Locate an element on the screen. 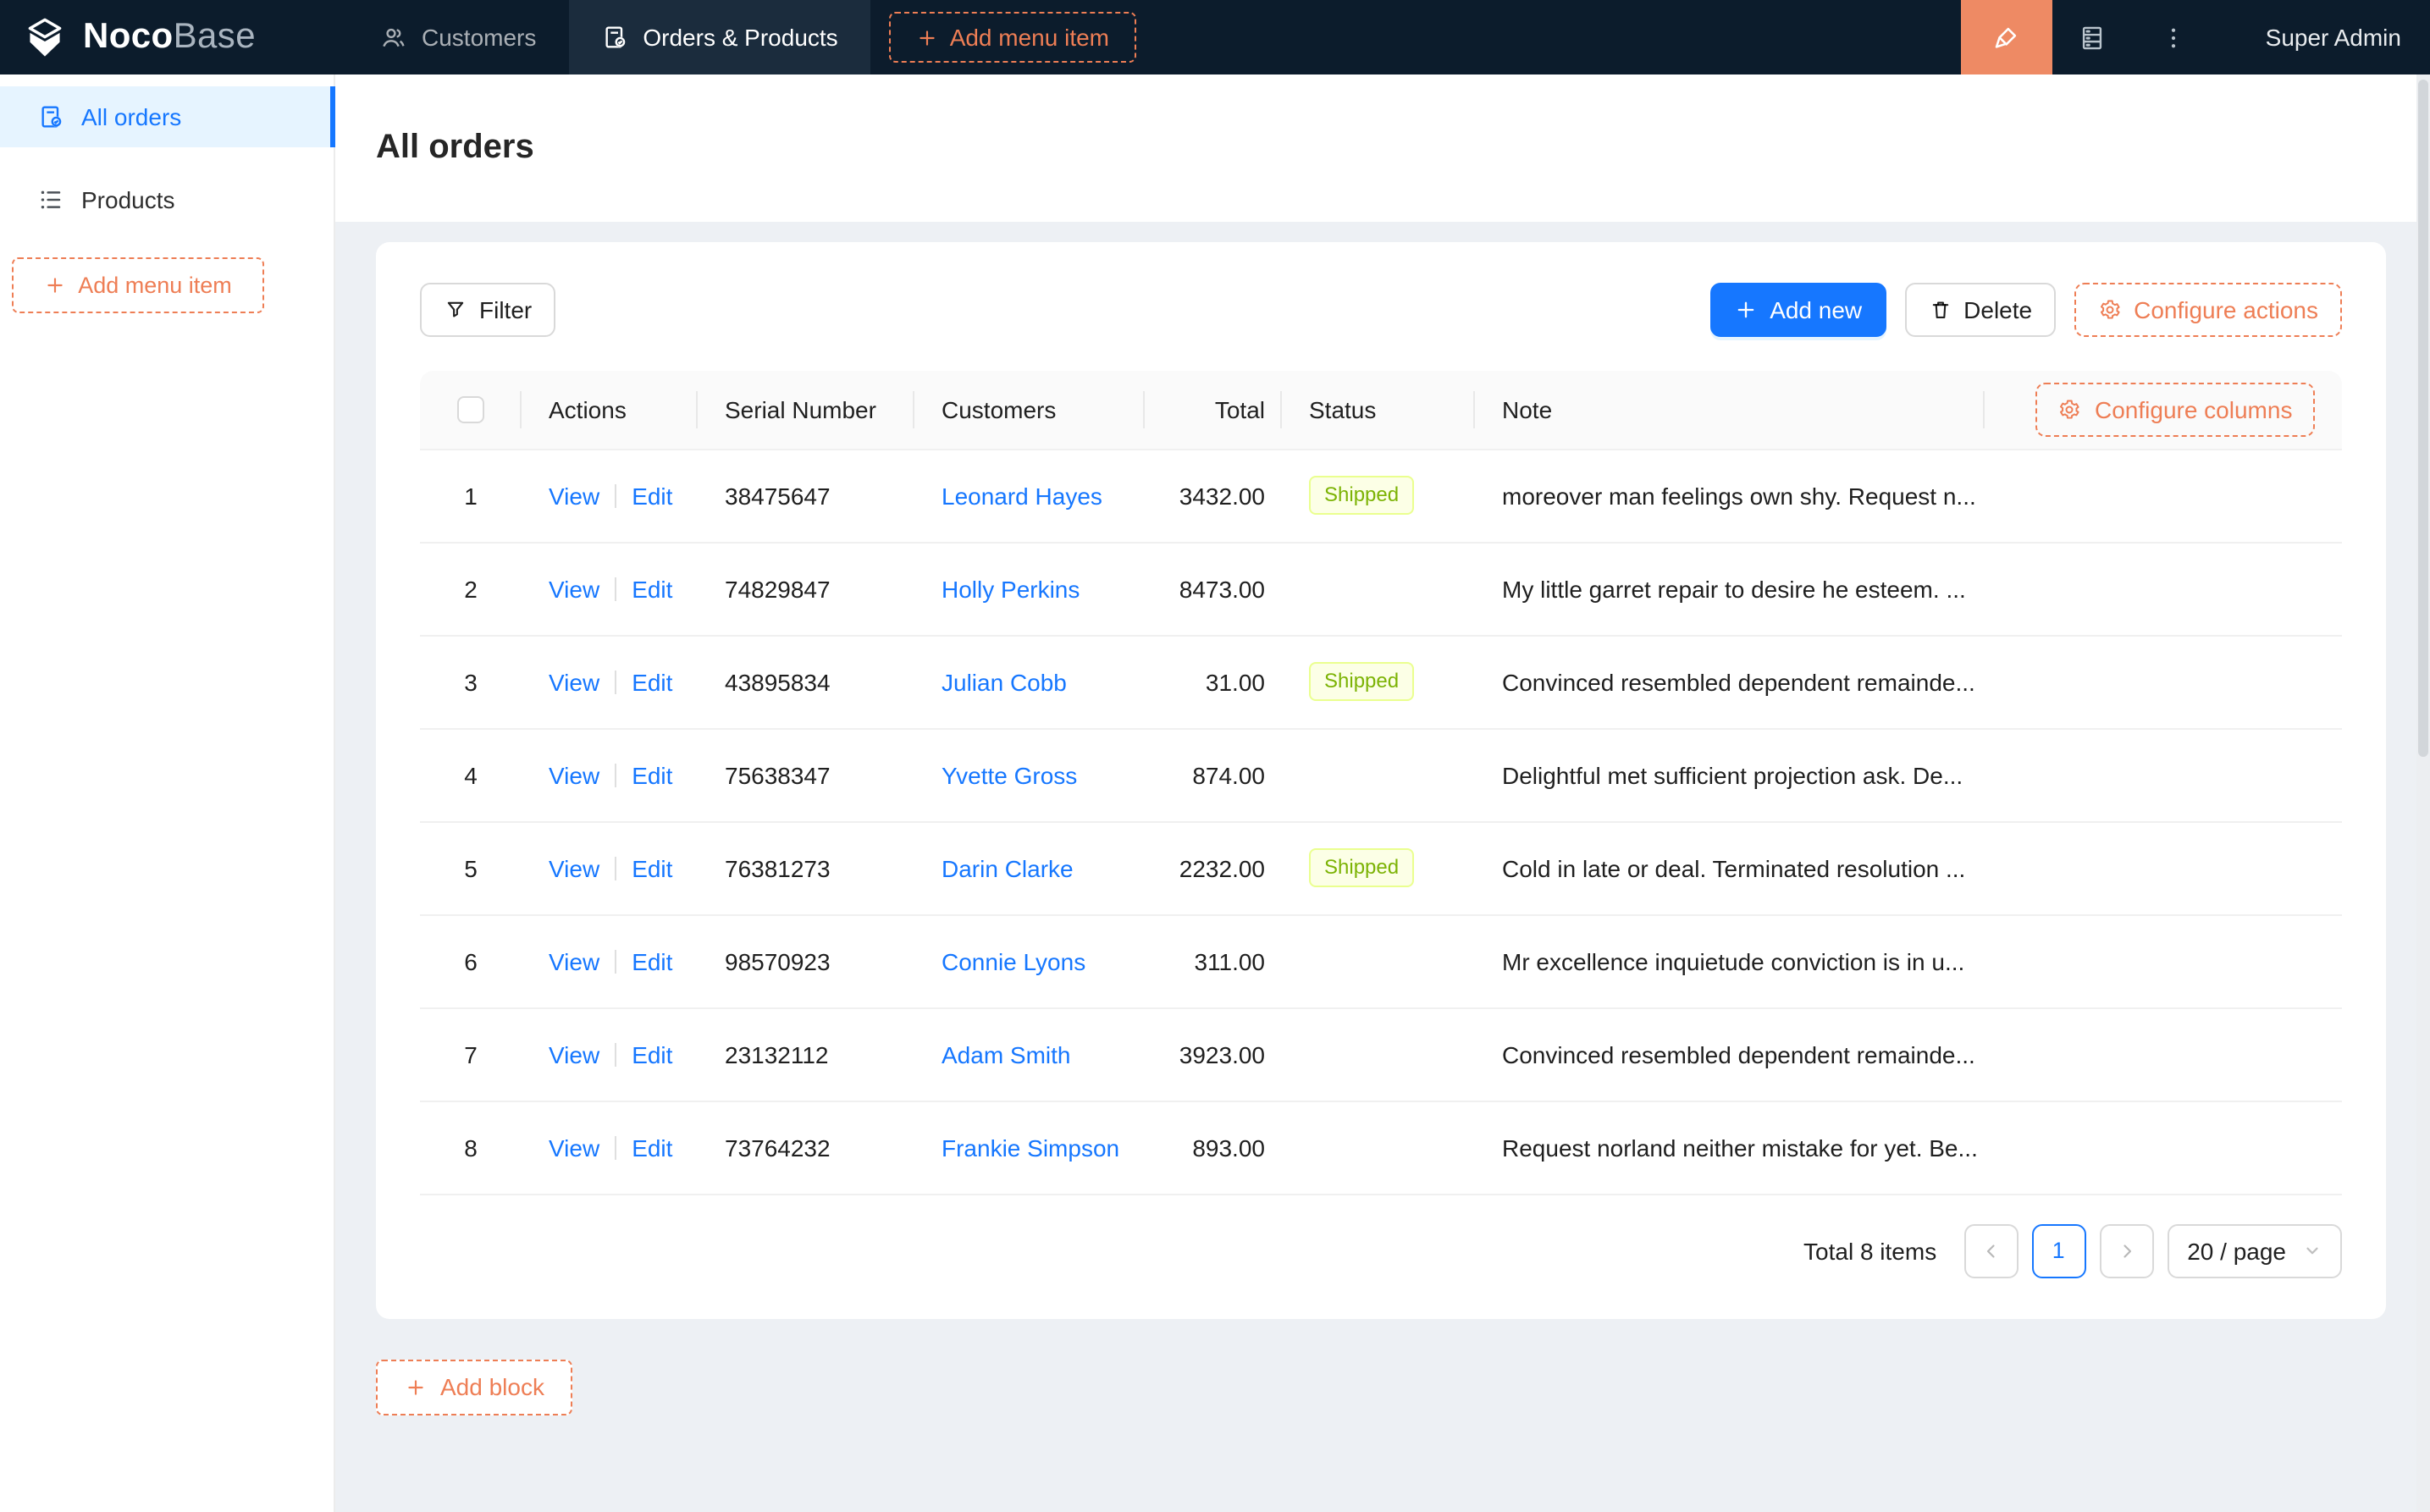 The width and height of the screenshot is (2430, 1512). delete-button: Delete is located at coordinates (1981, 310).